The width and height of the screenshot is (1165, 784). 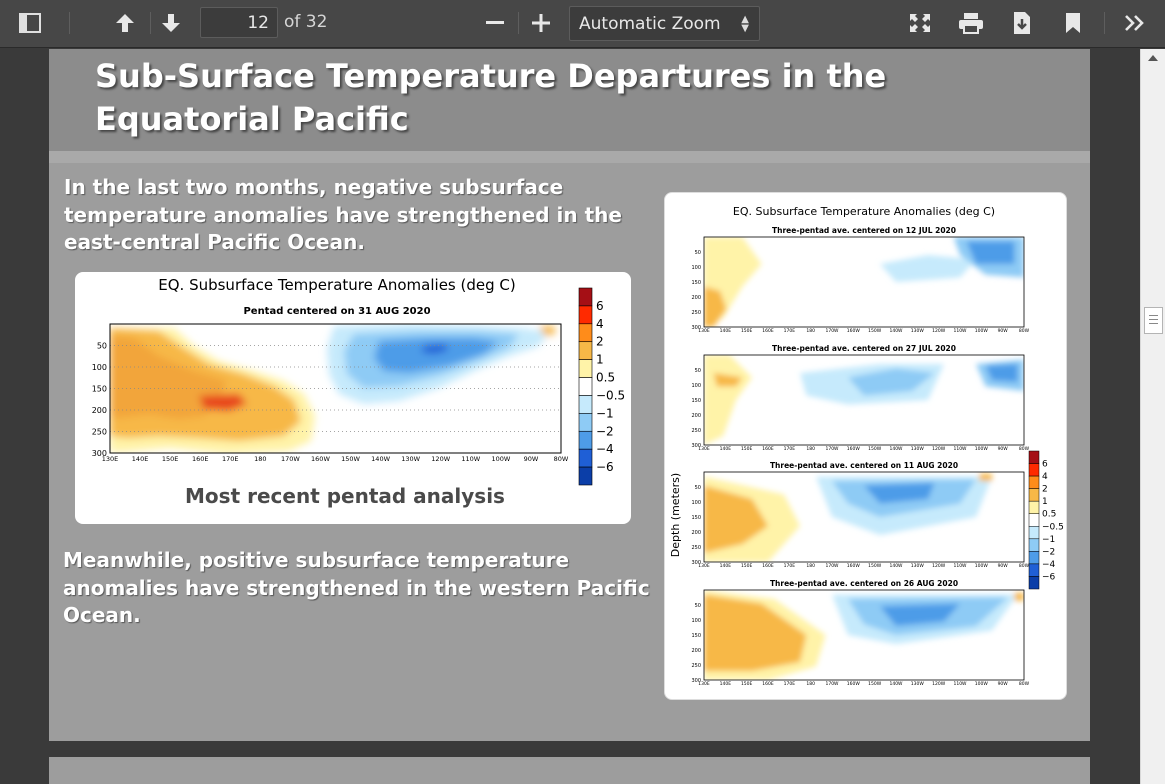 What do you see at coordinates (1073, 23) in the screenshot?
I see `bookmark-icon` at bounding box center [1073, 23].